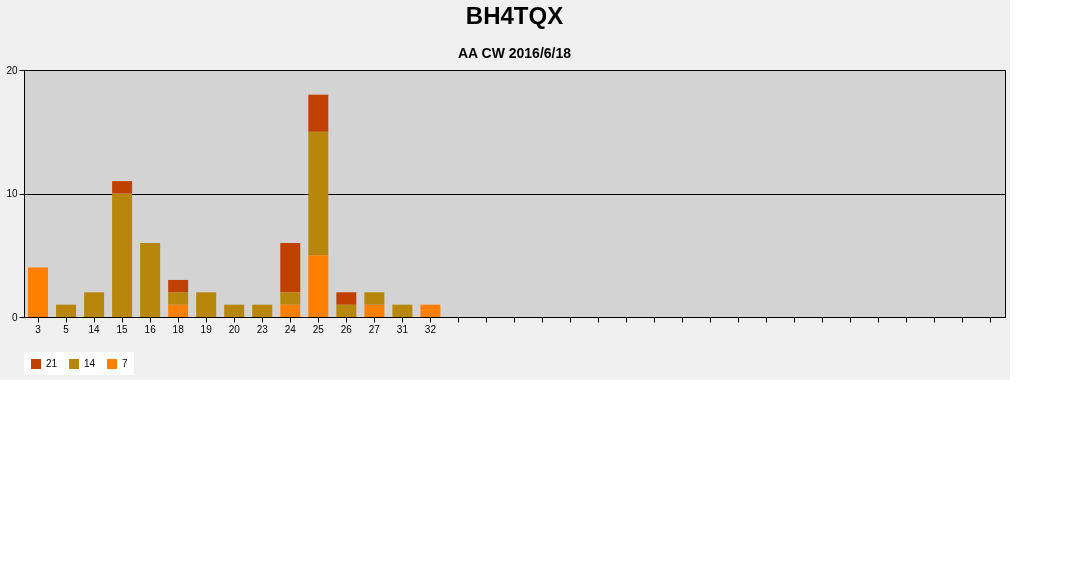 The width and height of the screenshot is (1090, 572). Describe the element at coordinates (125, 363) in the screenshot. I see `legend-label: 7` at that location.